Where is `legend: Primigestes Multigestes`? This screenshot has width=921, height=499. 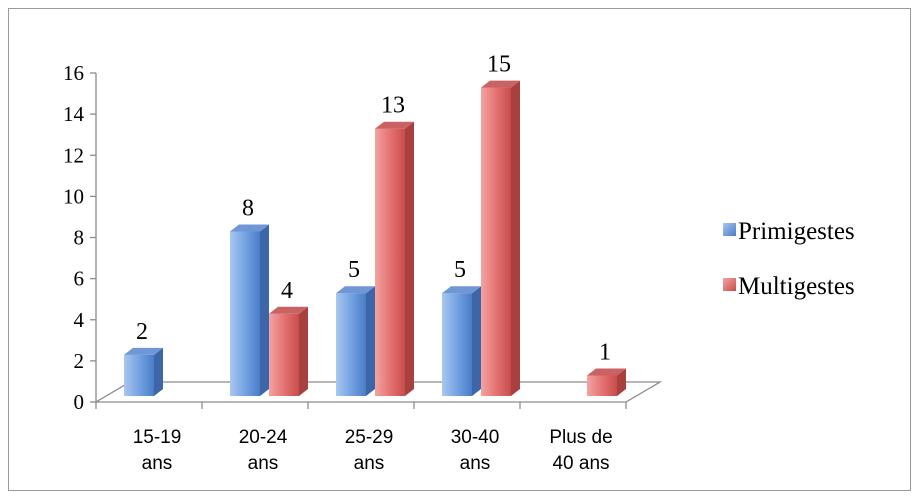
legend: Primigestes Multigestes is located at coordinates (789, 259).